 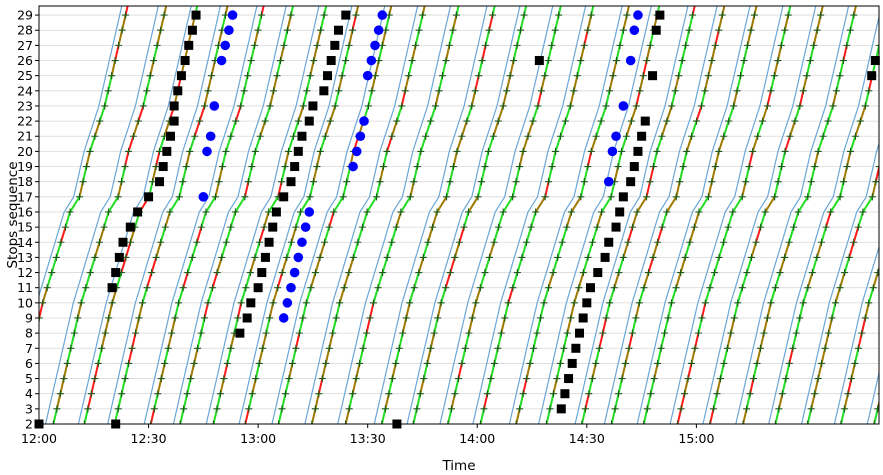 What do you see at coordinates (25, 60) in the screenshot?
I see `y-tick-label: 26` at bounding box center [25, 60].